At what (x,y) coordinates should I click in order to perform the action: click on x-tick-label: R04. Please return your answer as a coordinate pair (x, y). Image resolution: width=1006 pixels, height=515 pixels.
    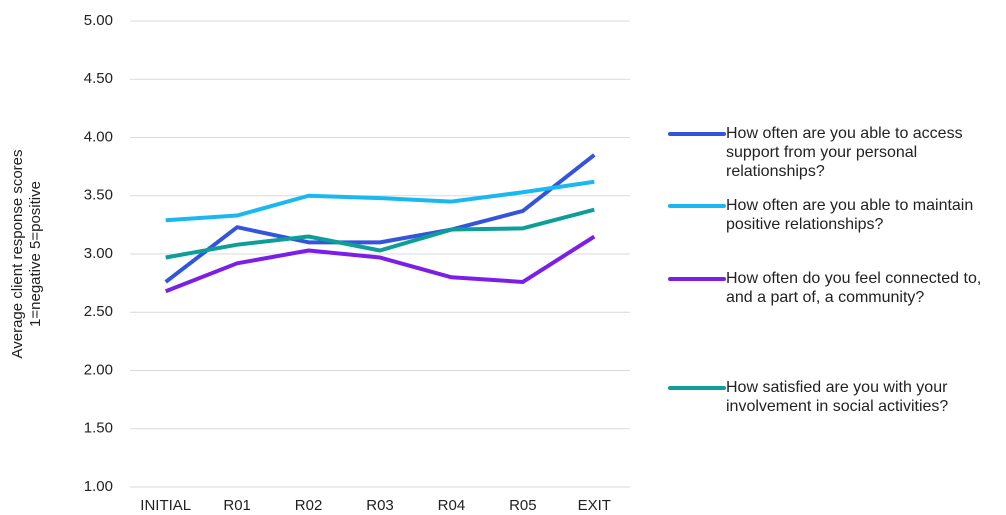
    Looking at the image, I should click on (452, 505).